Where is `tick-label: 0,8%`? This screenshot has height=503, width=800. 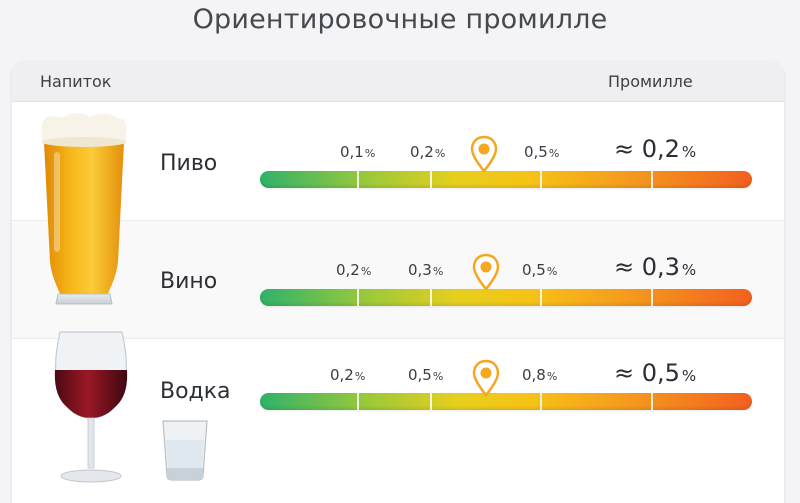 tick-label: 0,8% is located at coordinates (540, 375).